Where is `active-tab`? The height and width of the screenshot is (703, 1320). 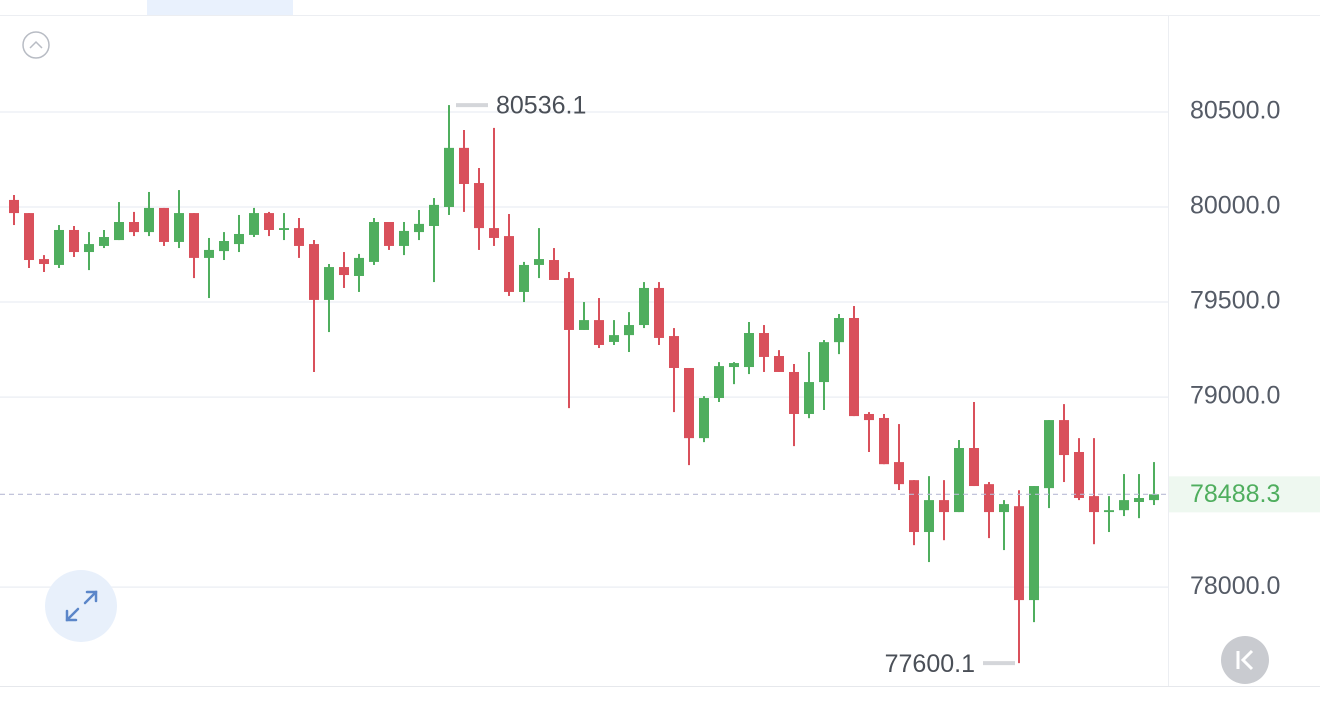 active-tab is located at coordinates (220, 7).